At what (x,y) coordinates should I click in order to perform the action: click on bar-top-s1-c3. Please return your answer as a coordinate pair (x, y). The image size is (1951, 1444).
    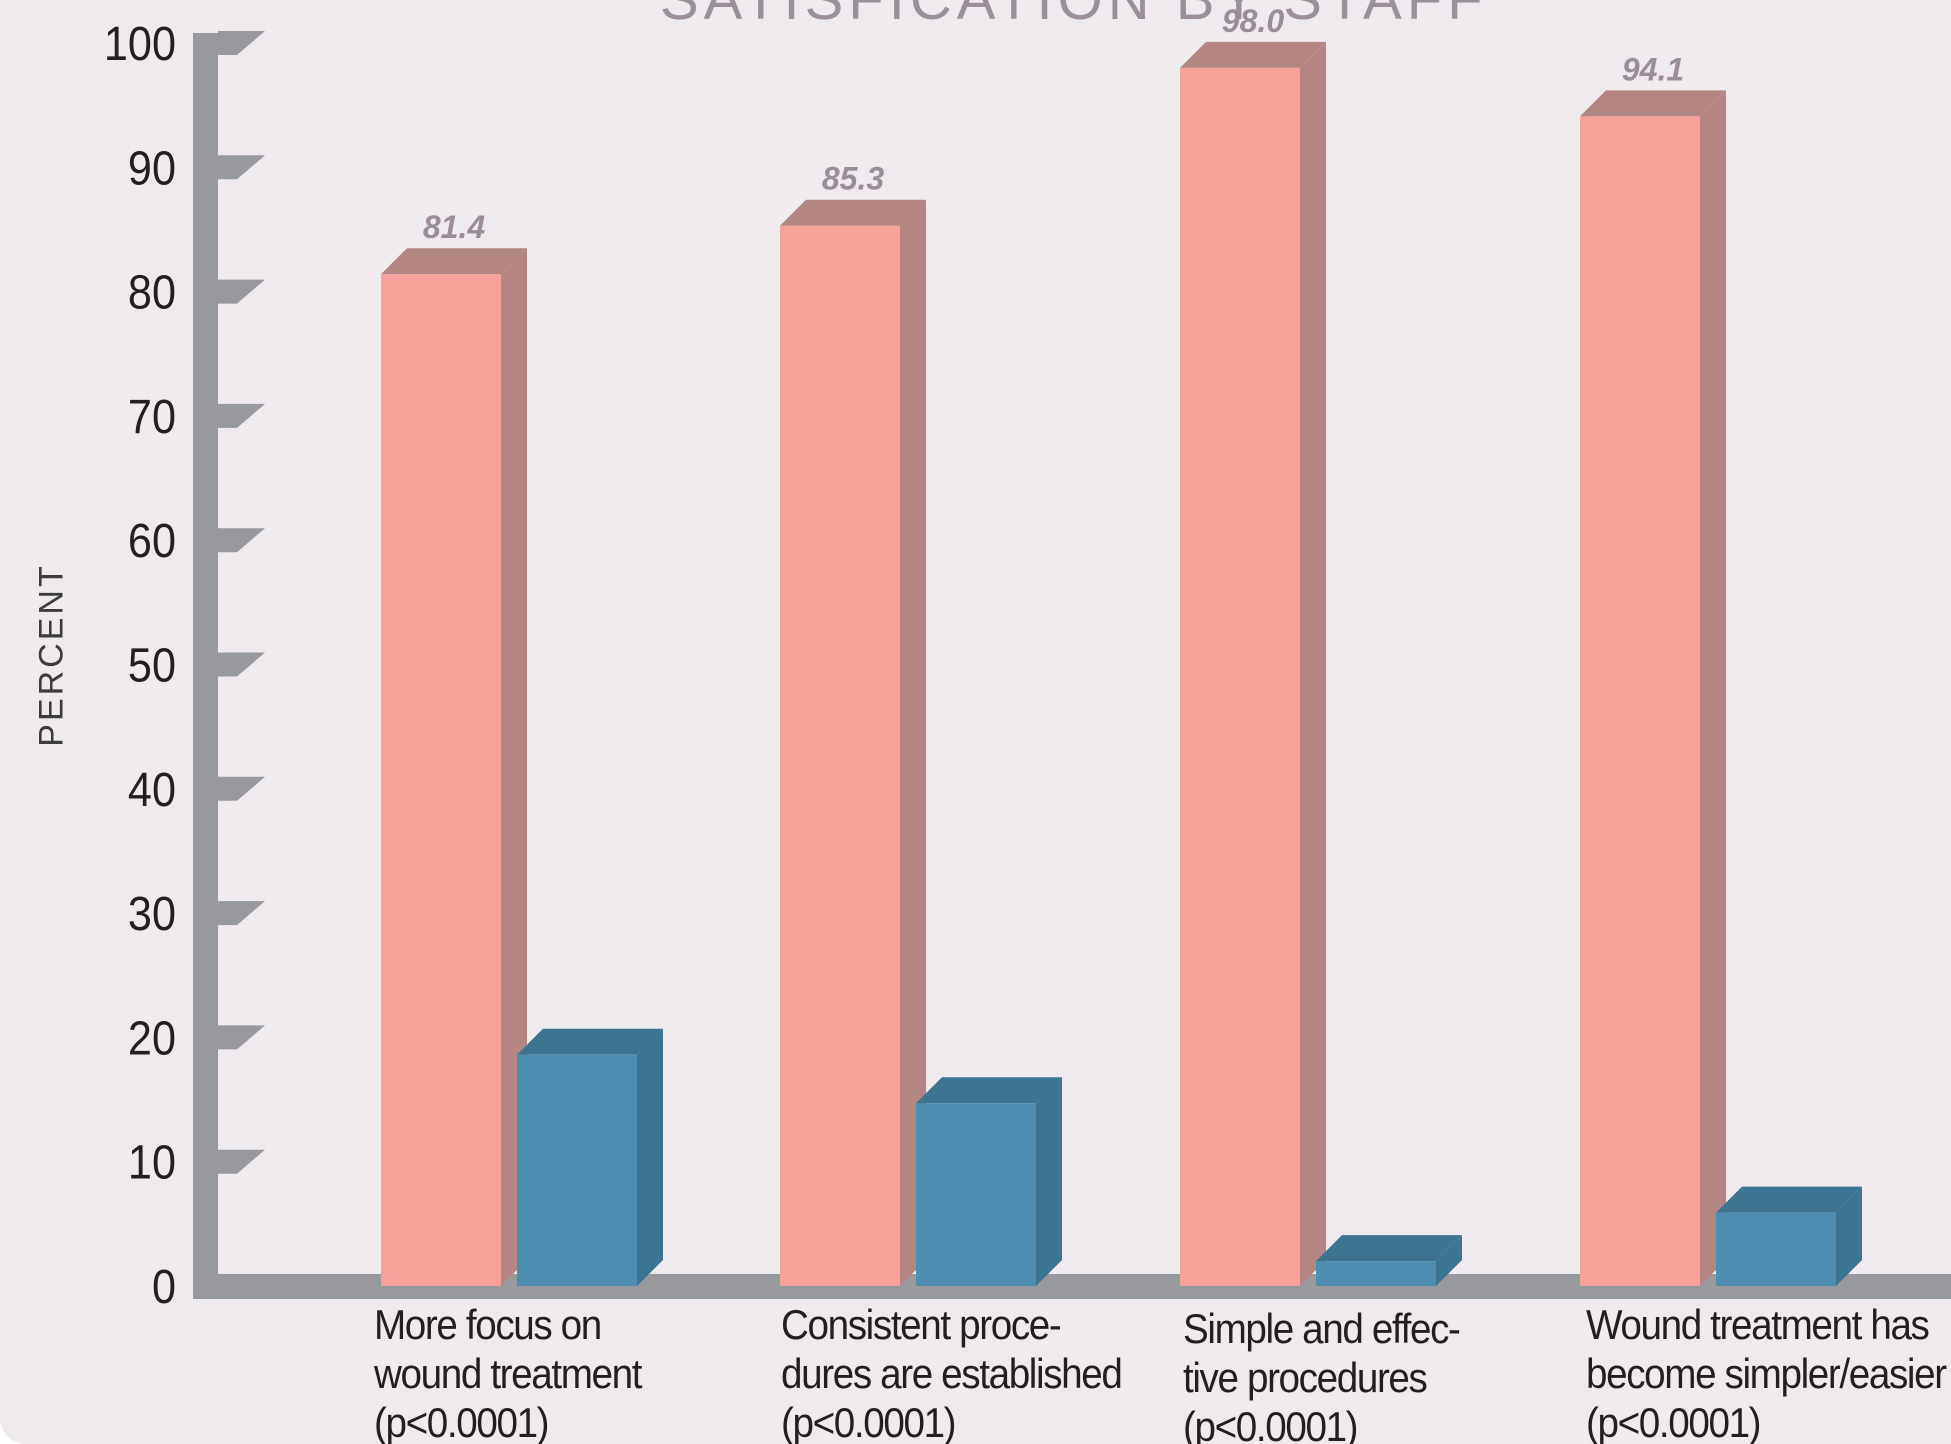
    Looking at the image, I should click on (1789, 1199).